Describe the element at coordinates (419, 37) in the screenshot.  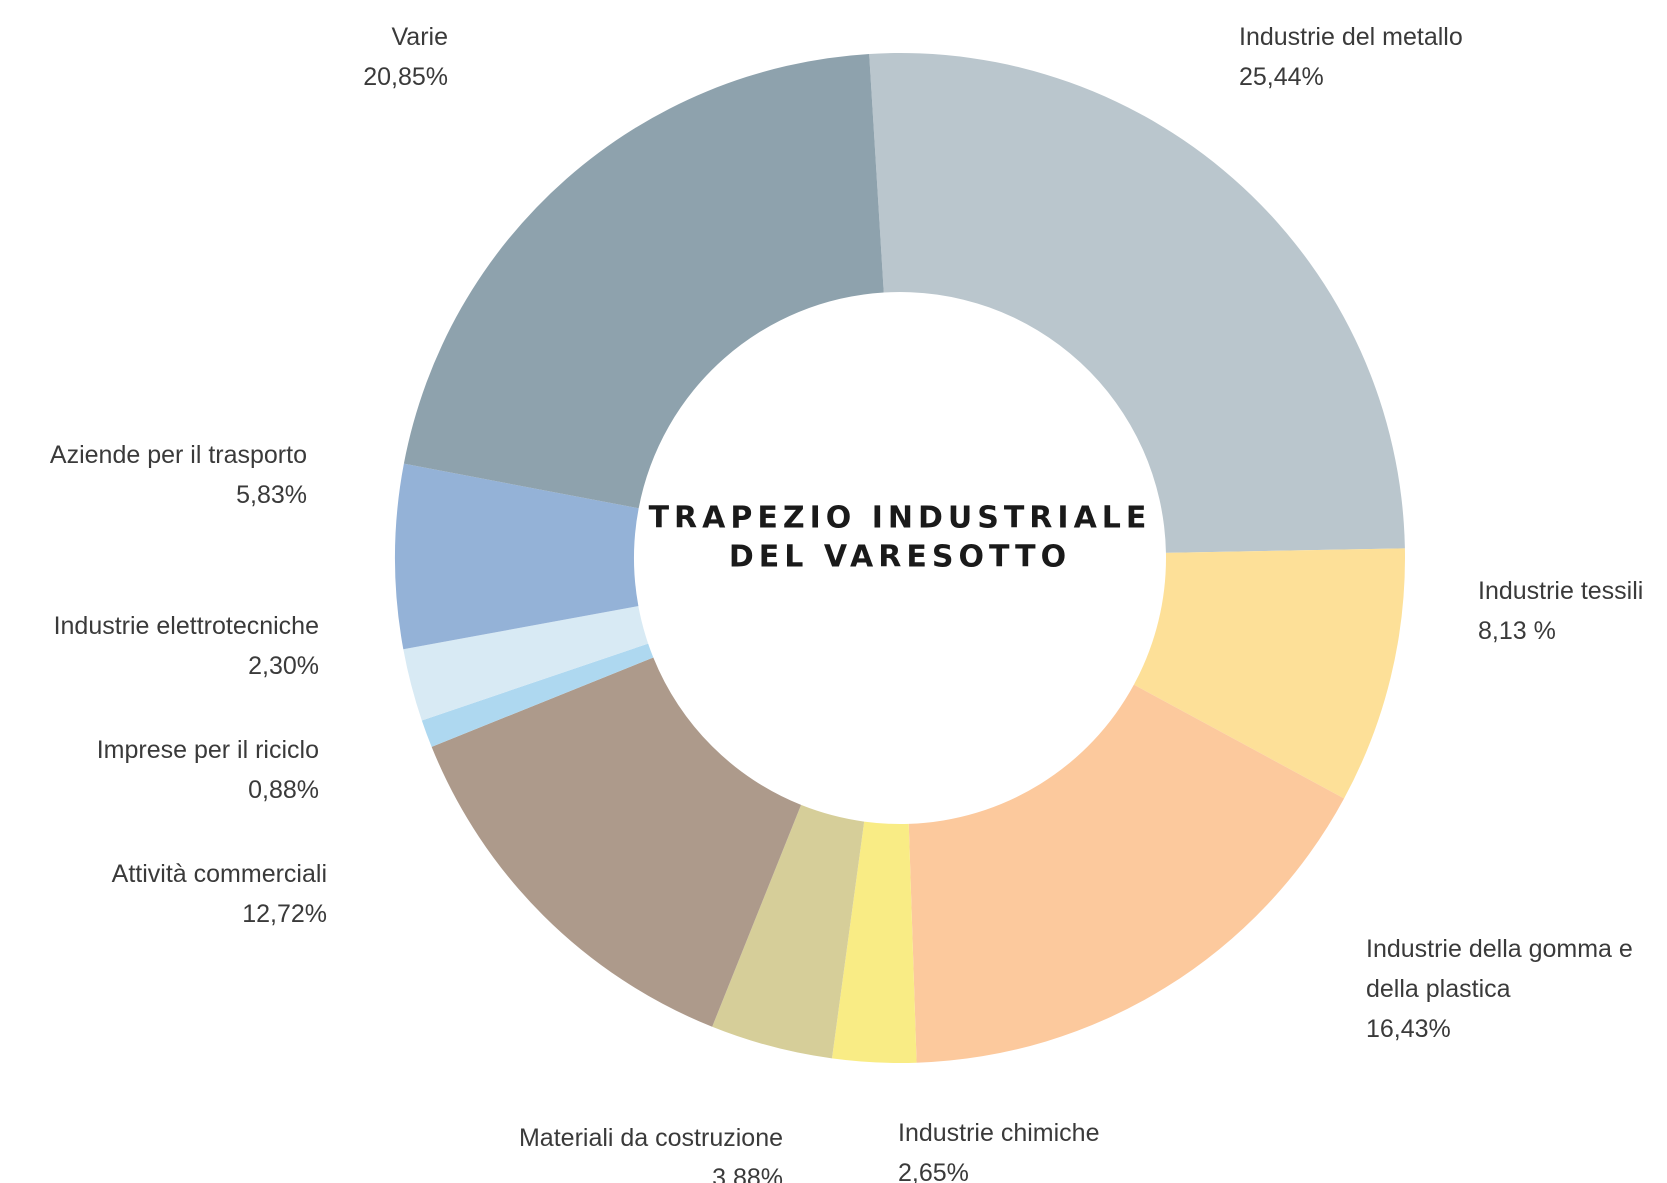
I see `label-name: Varie` at that location.